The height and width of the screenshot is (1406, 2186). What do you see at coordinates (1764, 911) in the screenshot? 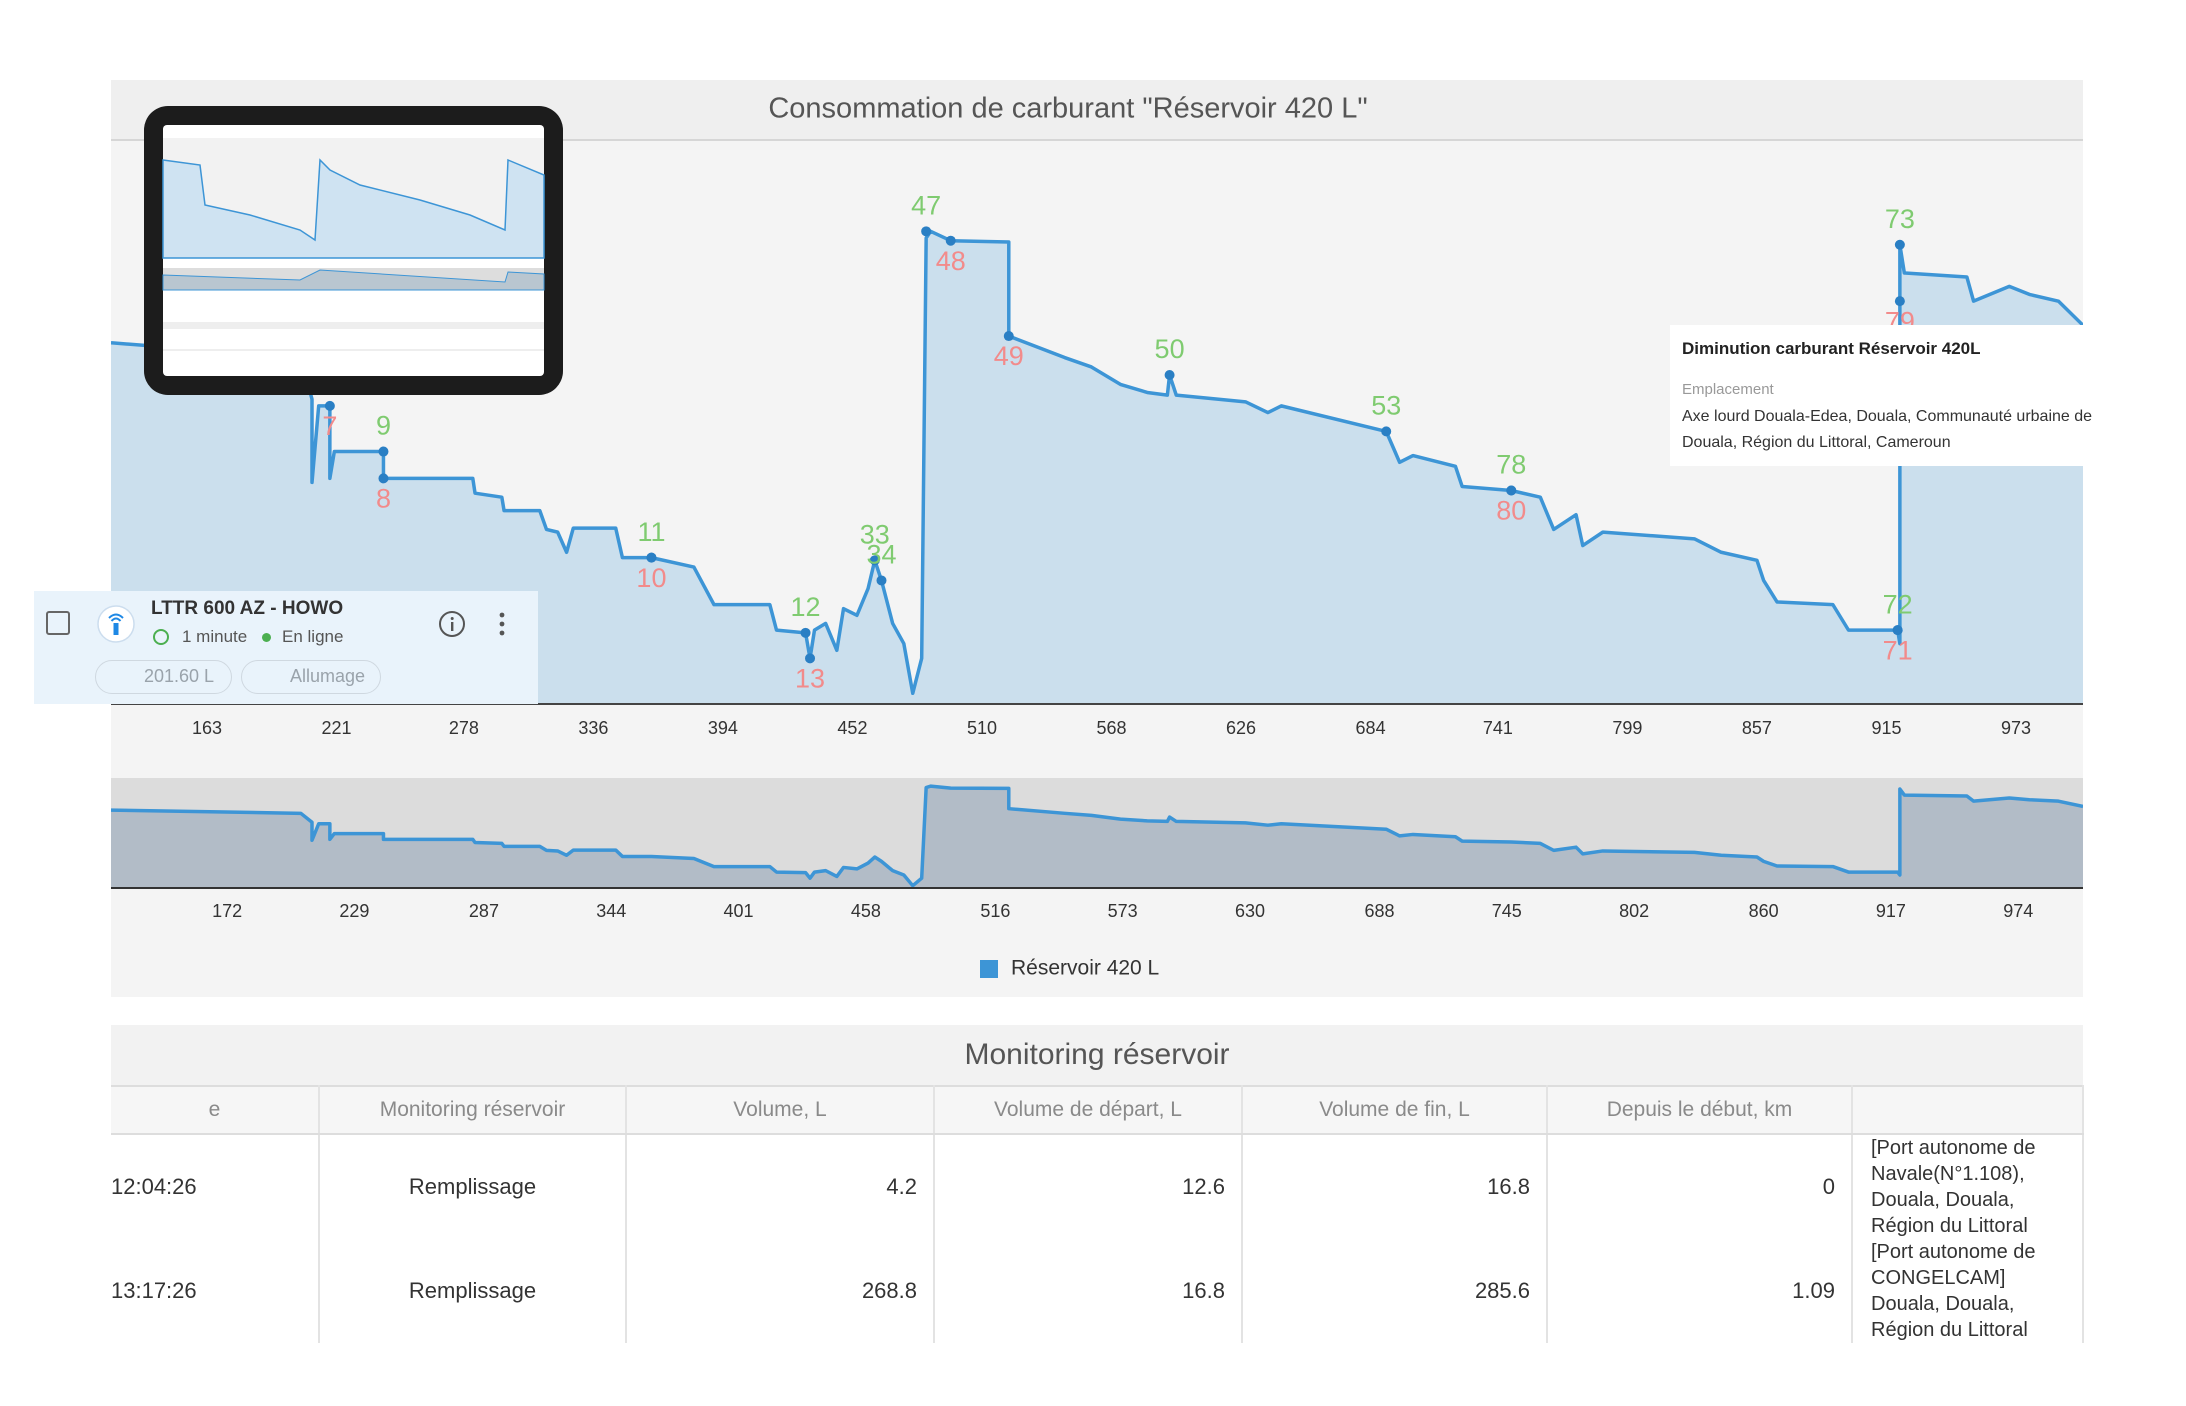
I see `navigator-tick-label: 860` at bounding box center [1764, 911].